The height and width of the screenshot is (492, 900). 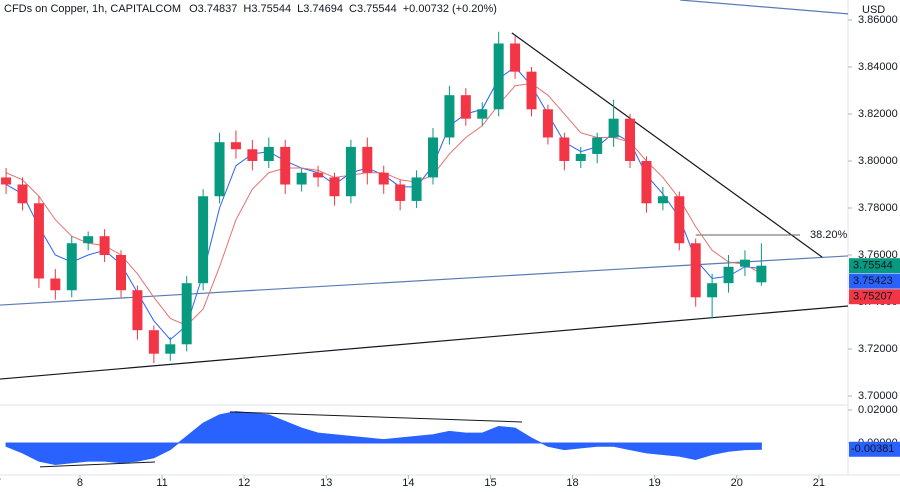 What do you see at coordinates (161, 483) in the screenshot?
I see `x-tick-label: 11` at bounding box center [161, 483].